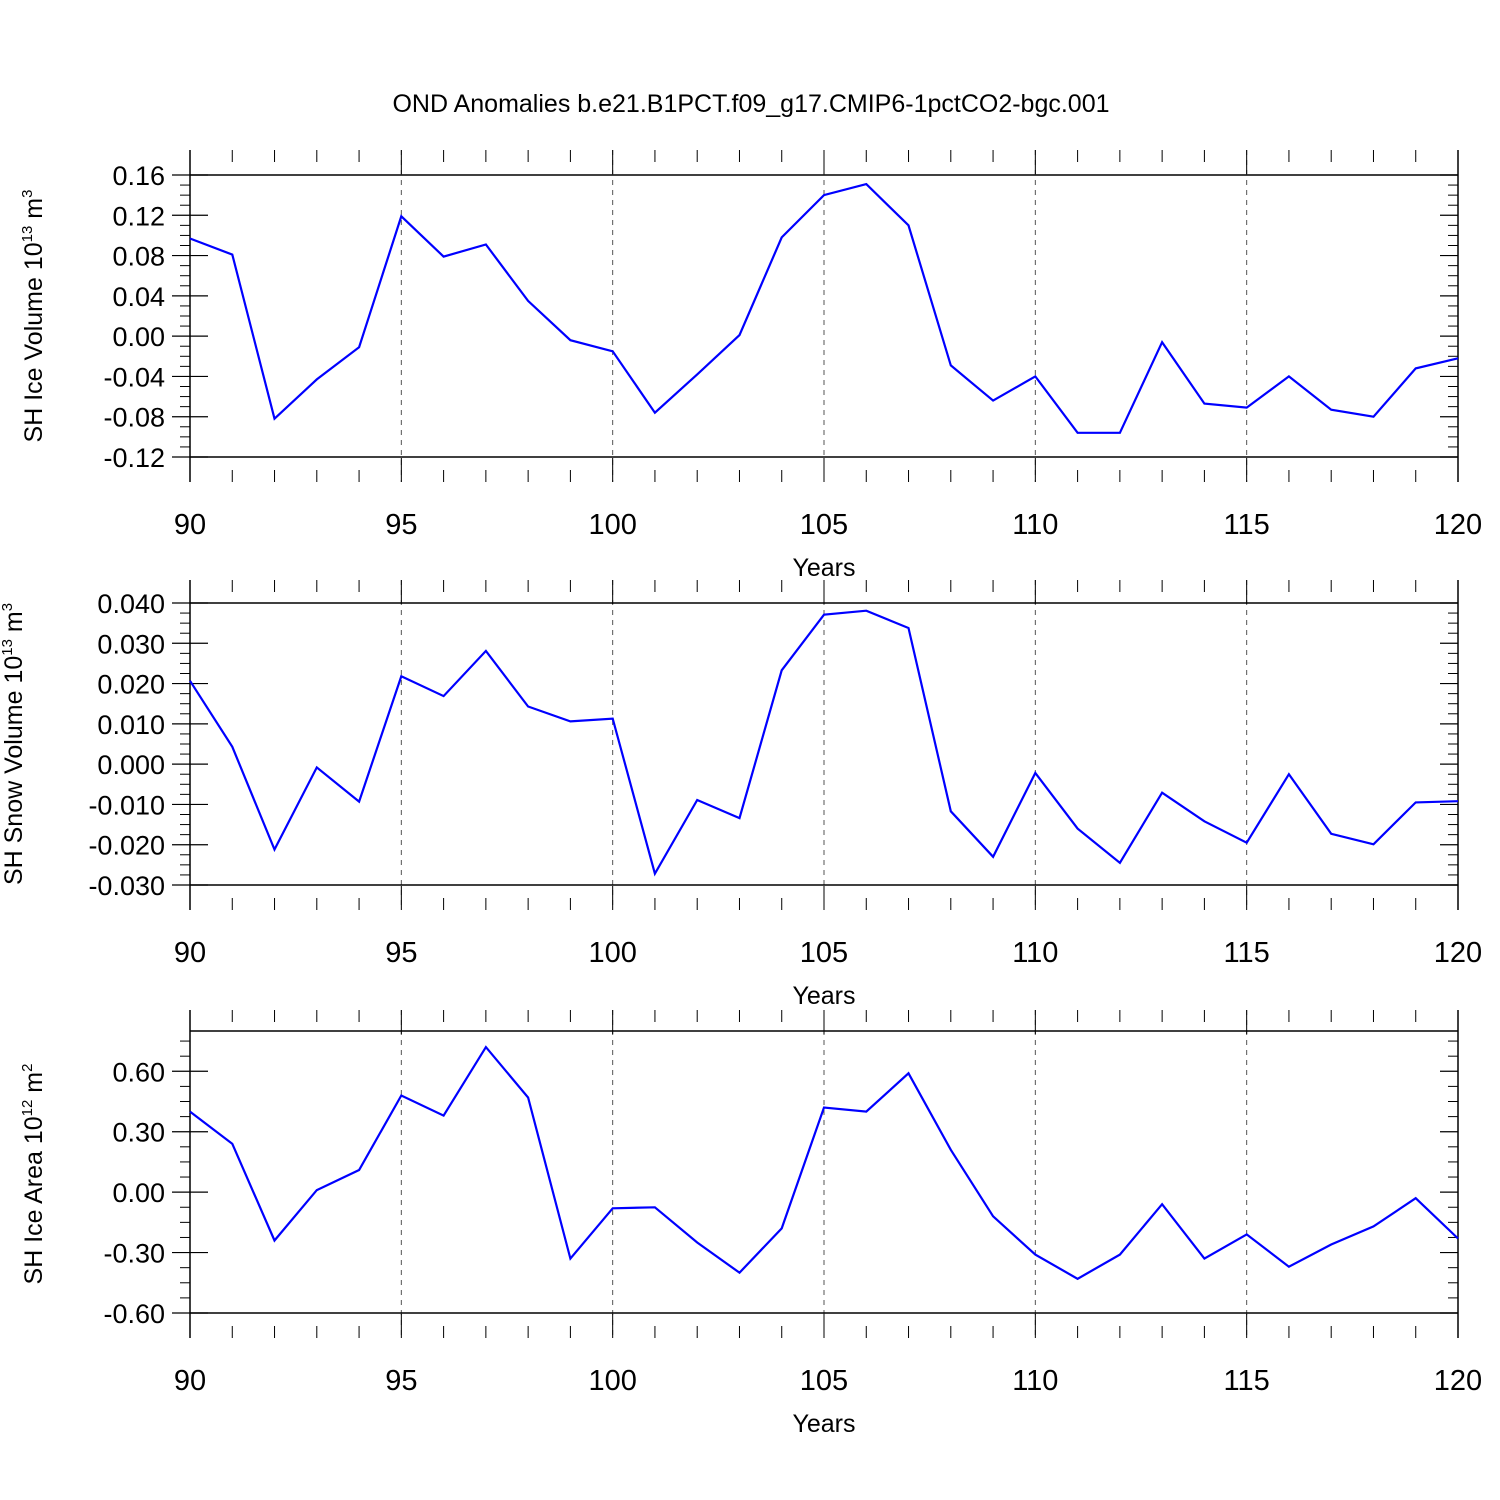 The height and width of the screenshot is (1500, 1500). I want to click on y-tick-label: -0.010, so click(126, 805).